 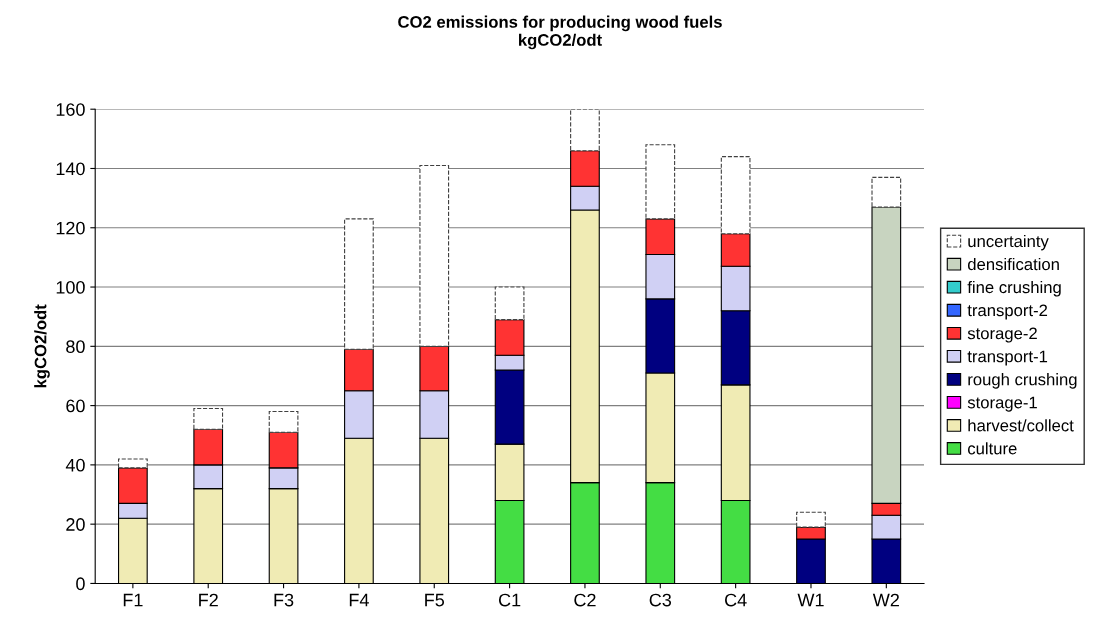 What do you see at coordinates (75, 406) in the screenshot?
I see `y-tick-label: 60` at bounding box center [75, 406].